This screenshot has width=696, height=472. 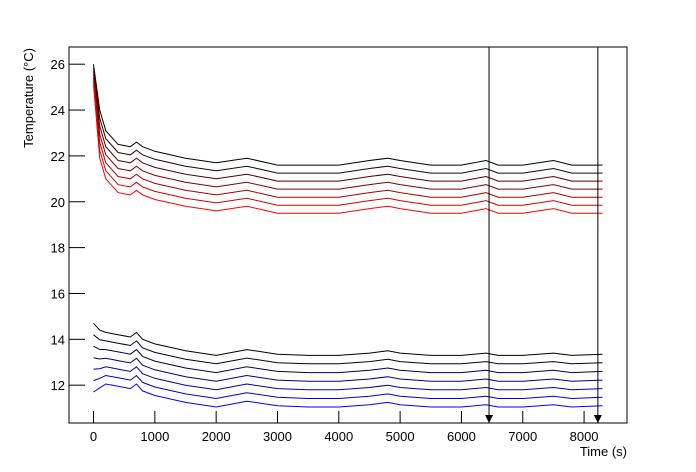 I want to click on y-tick-label: 12, so click(x=58, y=385).